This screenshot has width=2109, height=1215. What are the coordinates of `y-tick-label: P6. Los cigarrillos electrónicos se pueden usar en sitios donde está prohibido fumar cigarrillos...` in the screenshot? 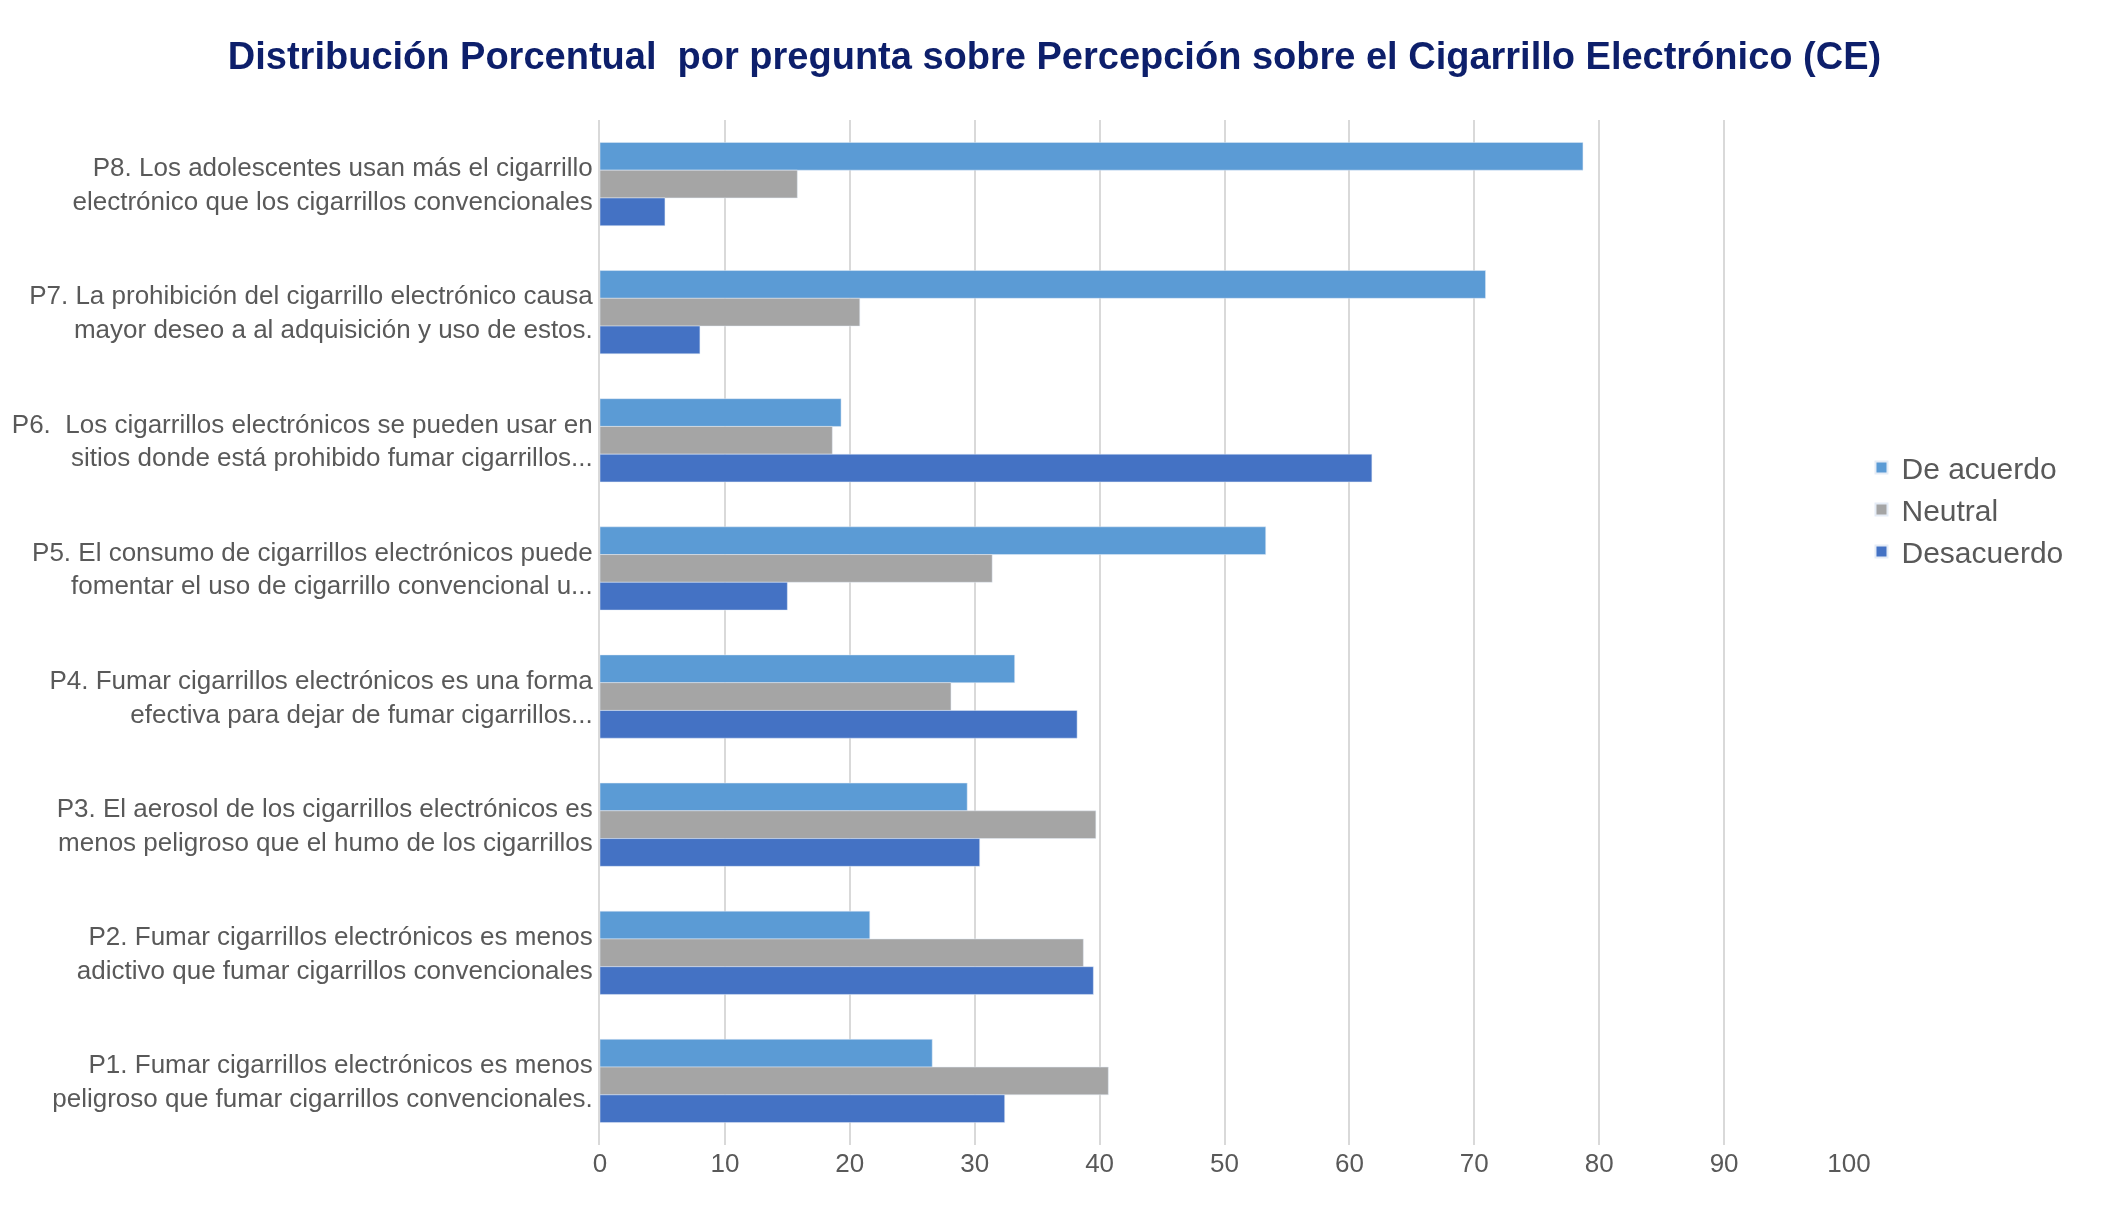 It's located at (302, 440).